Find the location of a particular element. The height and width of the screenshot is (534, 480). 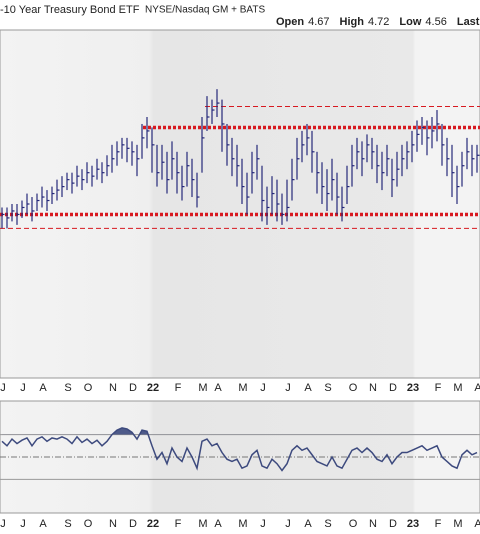

quote-label: High is located at coordinates (352, 22).